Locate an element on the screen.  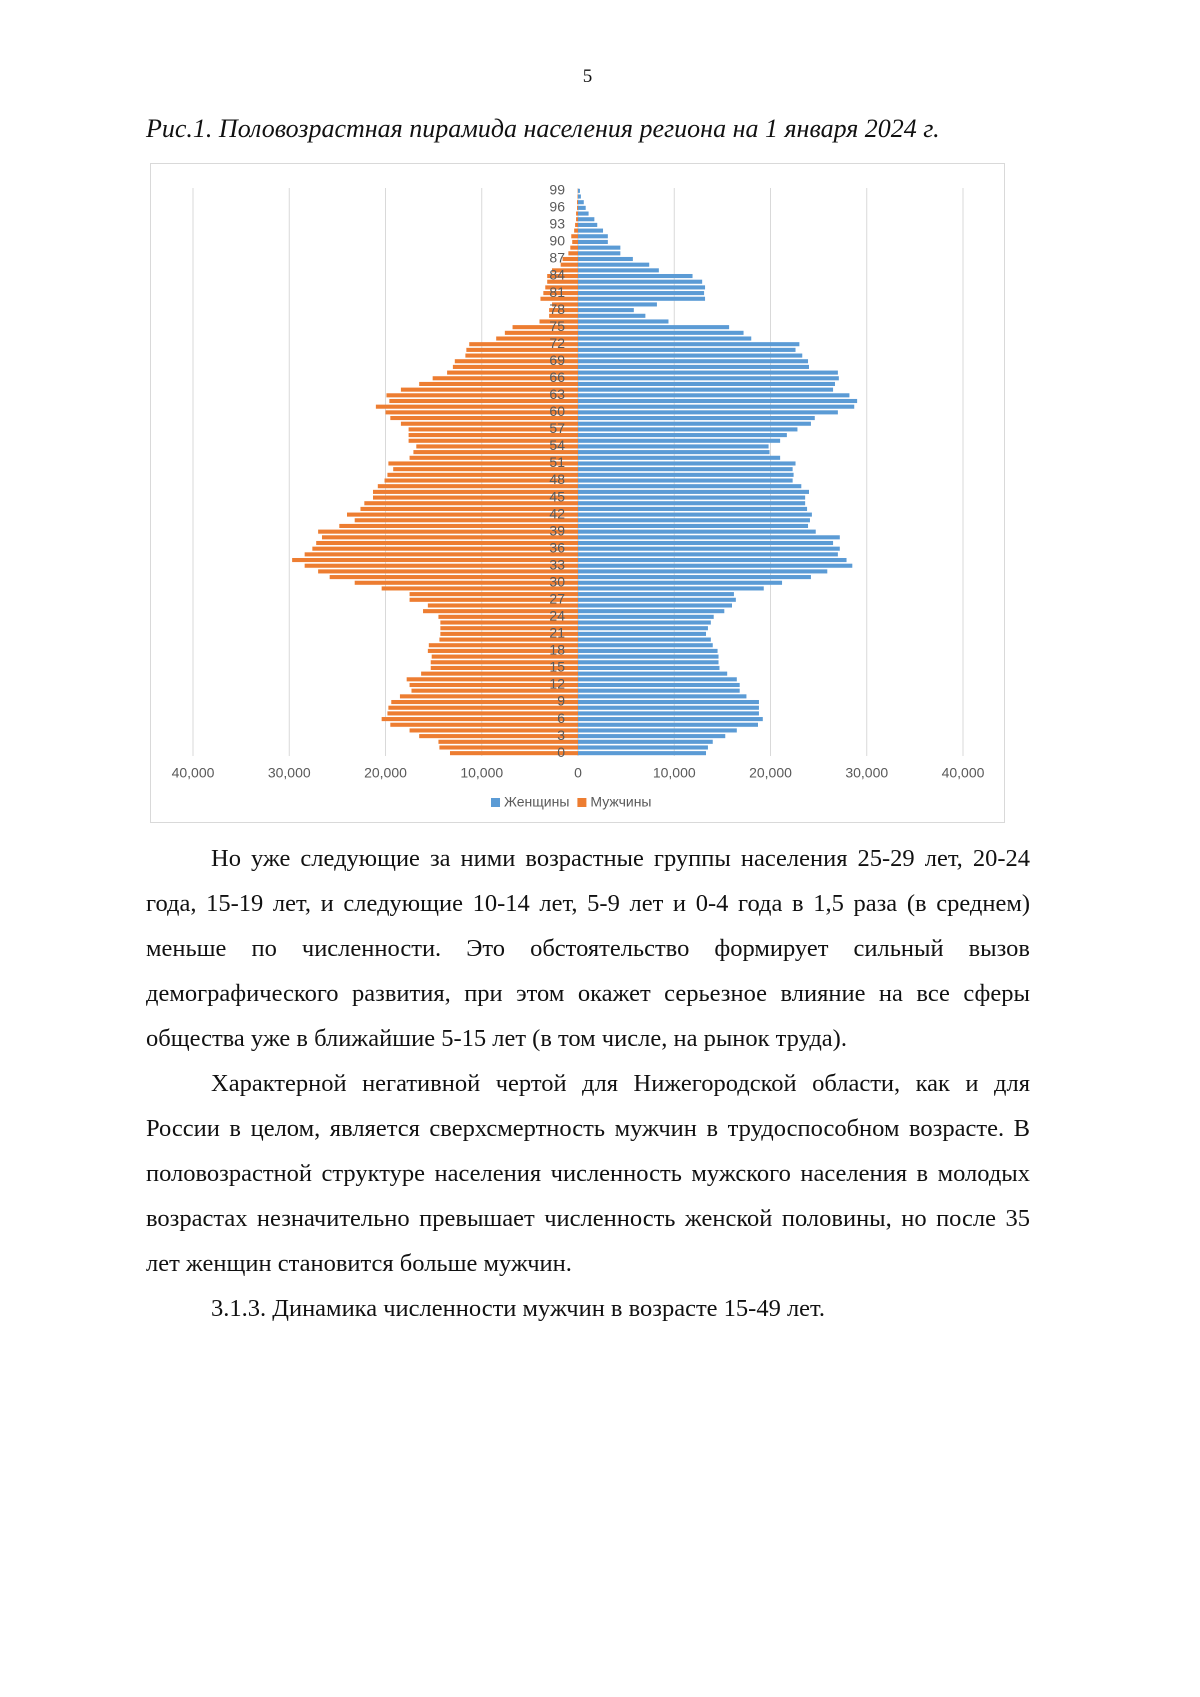
y-tick-label: 12 is located at coordinates (557, 684).